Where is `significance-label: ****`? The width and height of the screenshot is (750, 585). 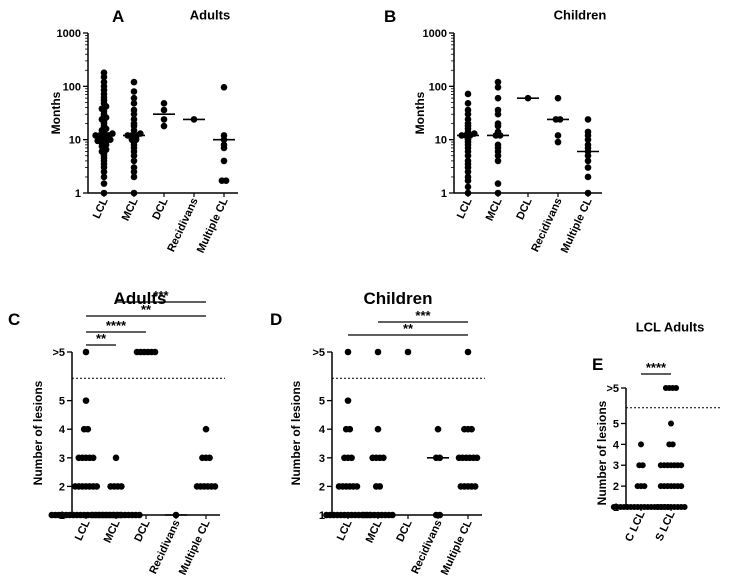
significance-label: **** is located at coordinates (116, 325).